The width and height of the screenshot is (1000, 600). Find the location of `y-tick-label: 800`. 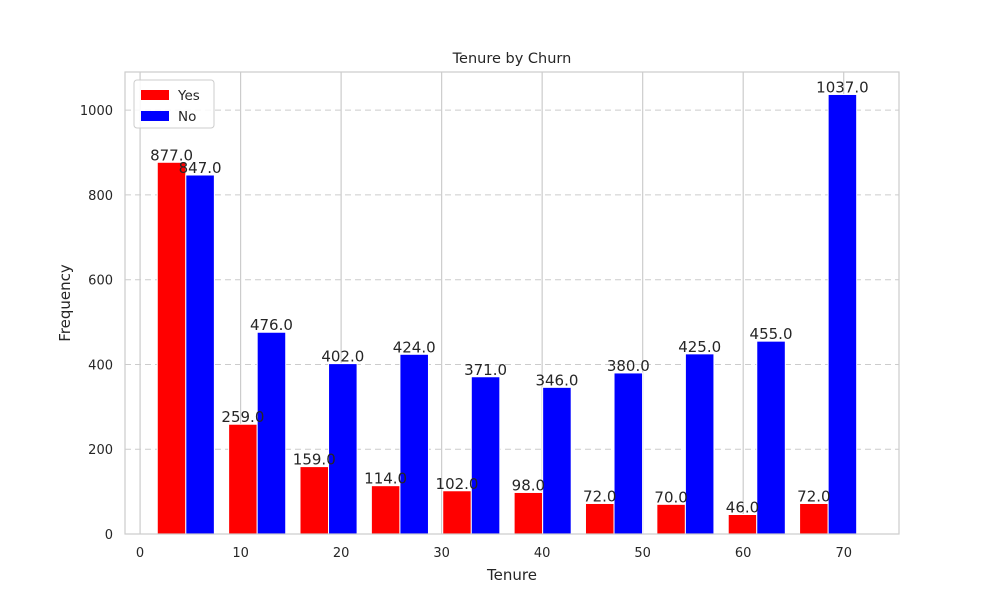

y-tick-label: 800 is located at coordinates (100, 196).